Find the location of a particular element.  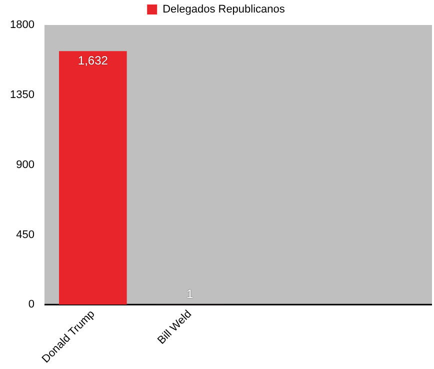

y-tick-label: 450 is located at coordinates (25, 234).